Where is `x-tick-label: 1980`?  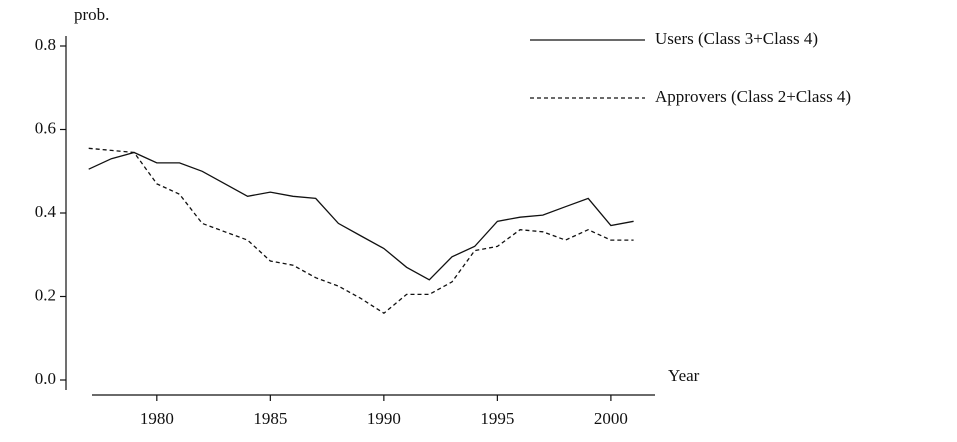 x-tick-label: 1980 is located at coordinates (157, 418).